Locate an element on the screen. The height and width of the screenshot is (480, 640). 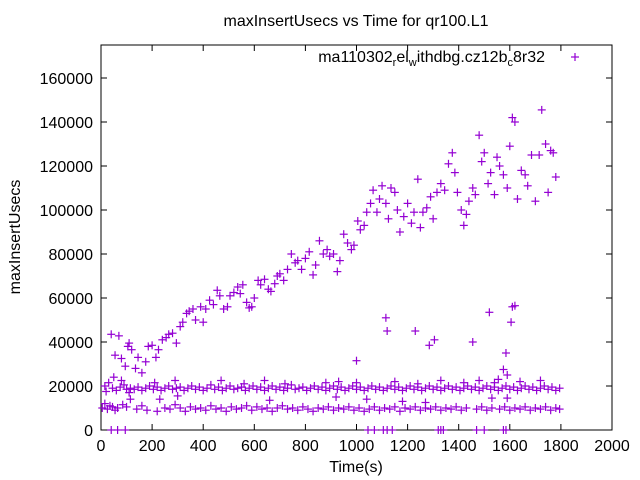
y-tick-label: 0 is located at coordinates (88, 431).